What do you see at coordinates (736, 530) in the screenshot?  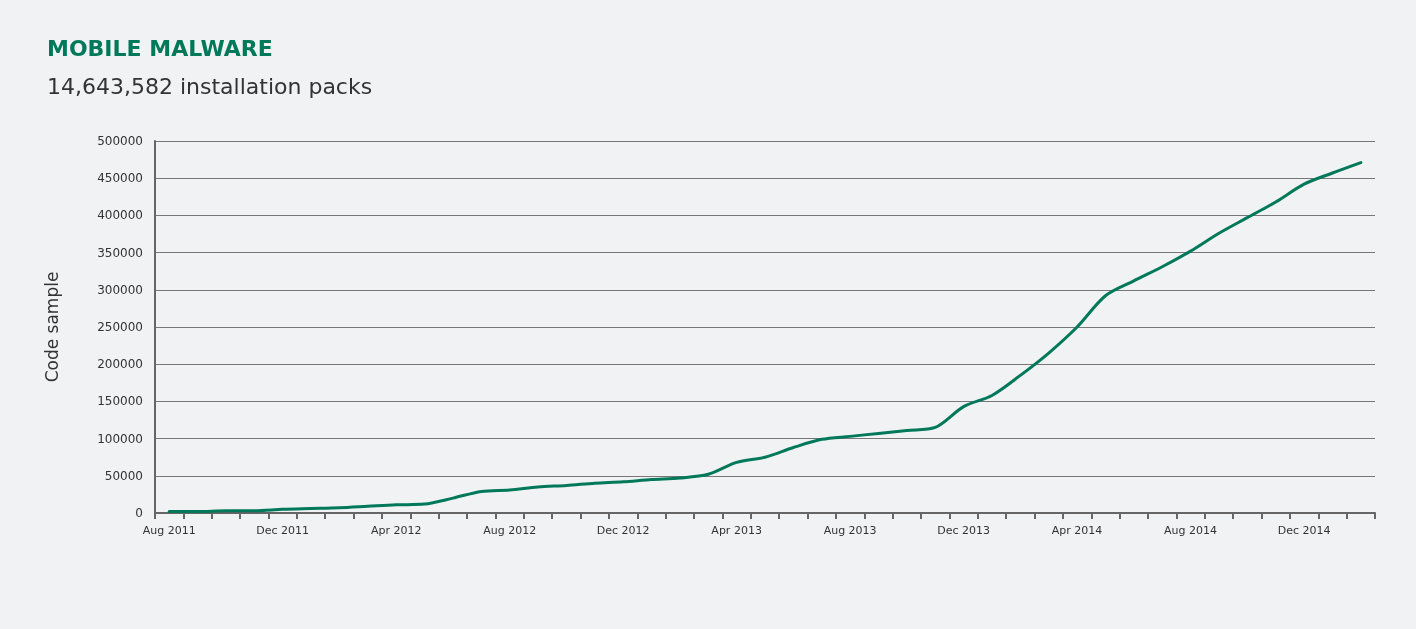 I see `x-tick-label: Apr 2013` at bounding box center [736, 530].